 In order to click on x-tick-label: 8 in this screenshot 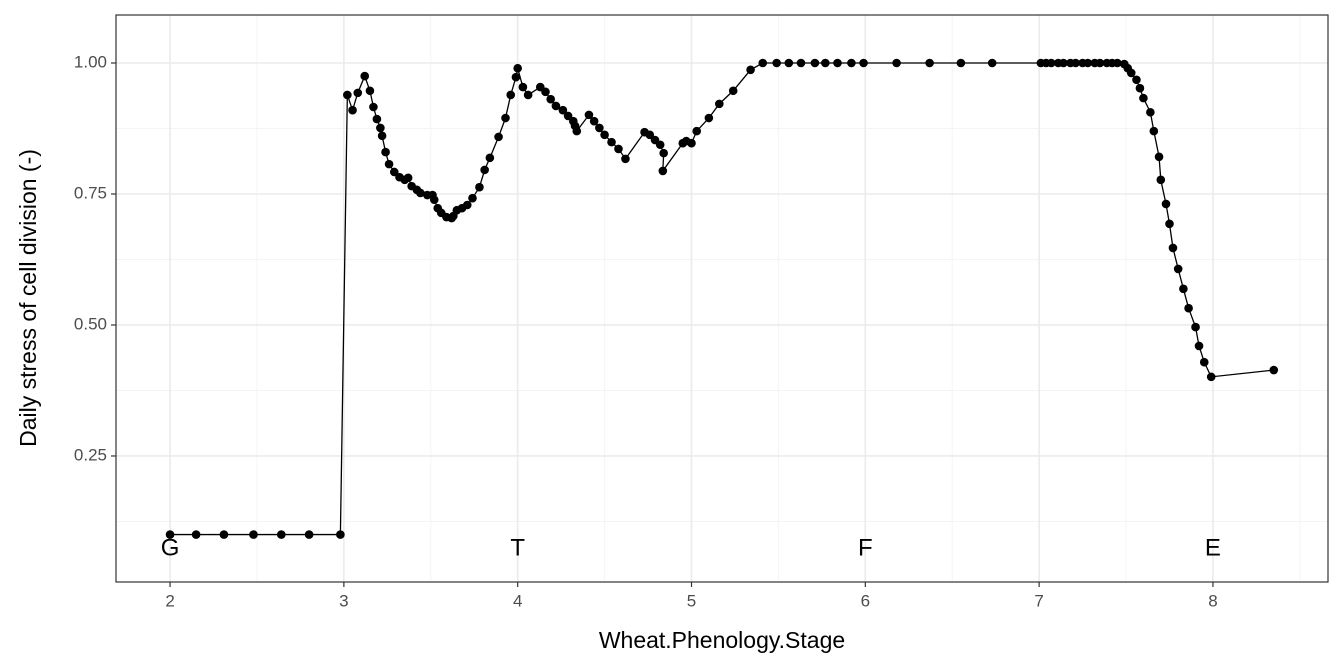, I will do `click(1212, 600)`.